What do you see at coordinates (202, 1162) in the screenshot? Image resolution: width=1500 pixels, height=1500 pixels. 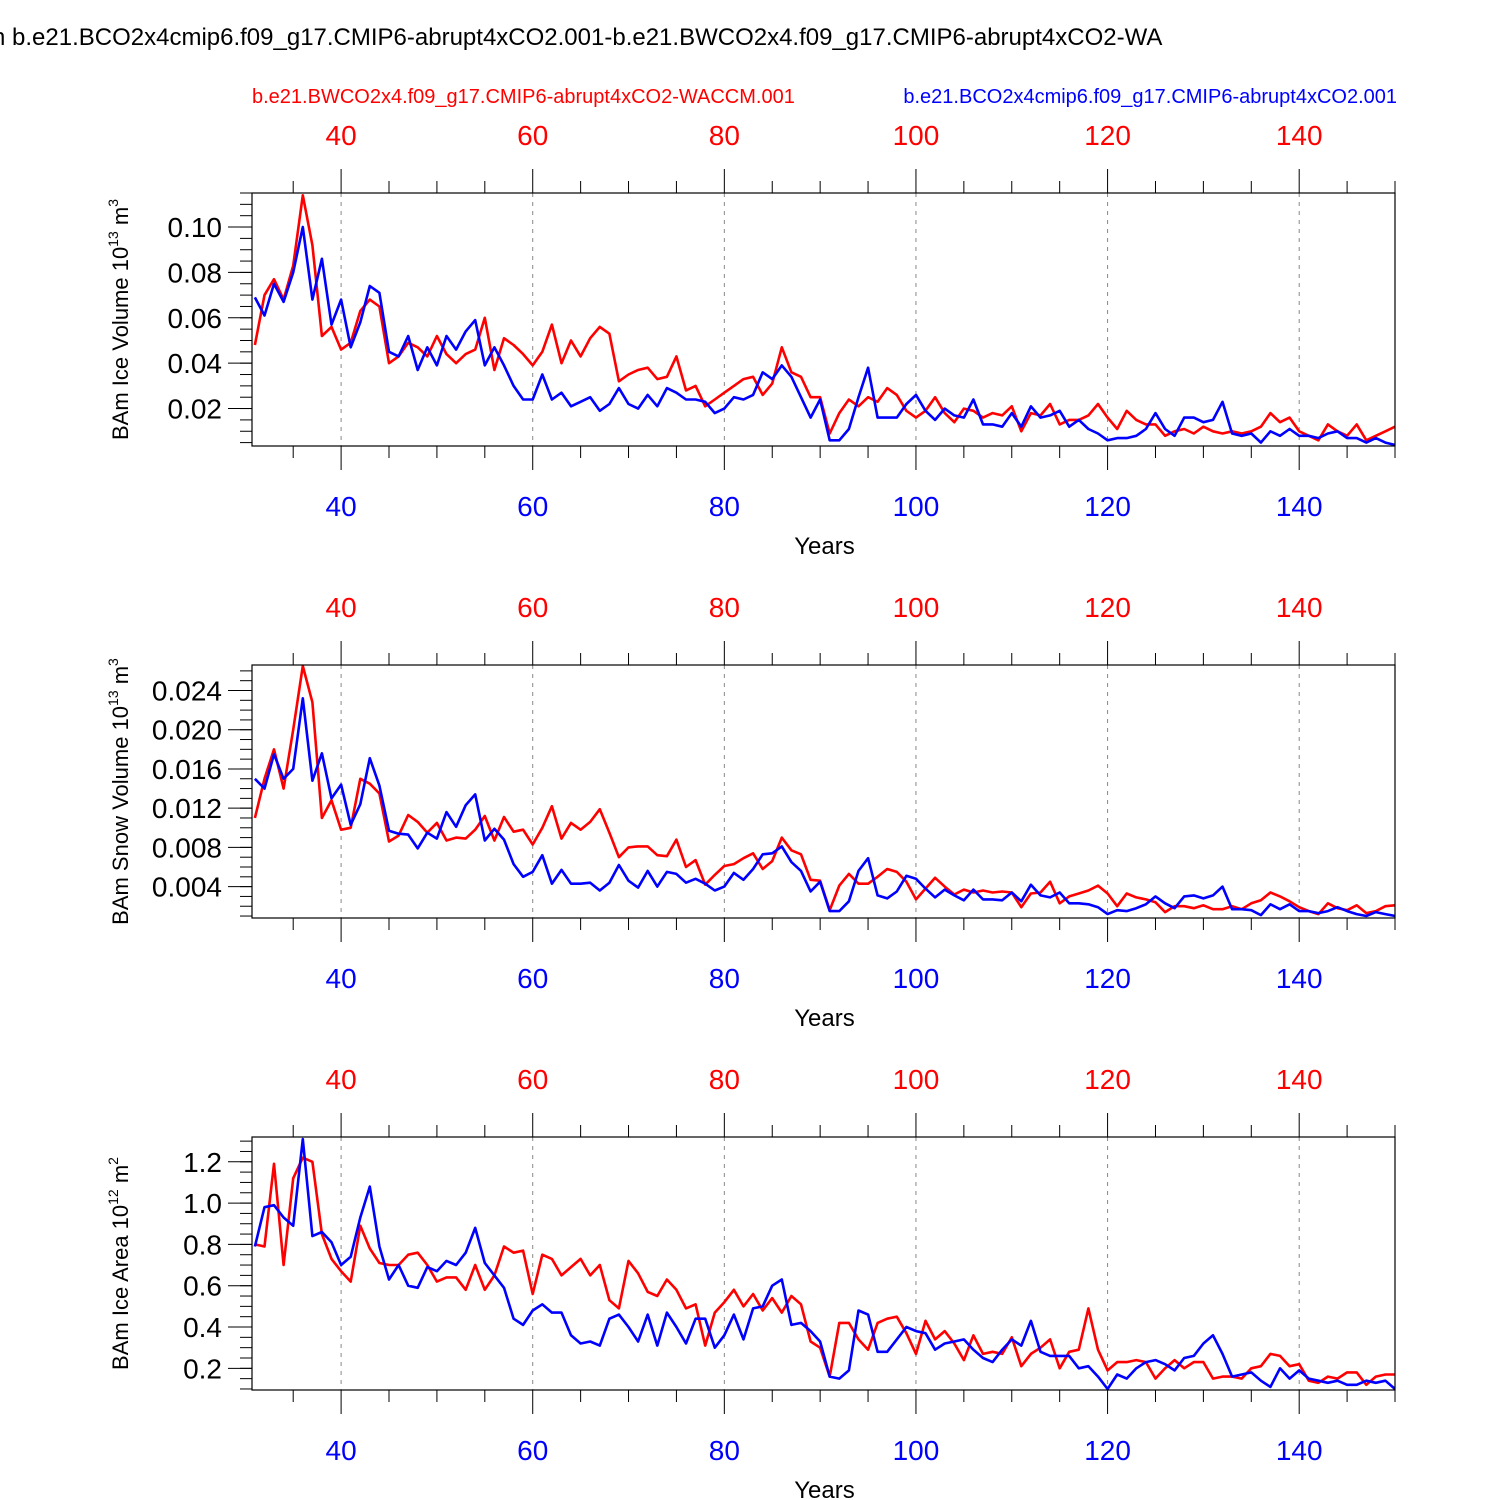 I see `y-tick-label: 1.2` at bounding box center [202, 1162].